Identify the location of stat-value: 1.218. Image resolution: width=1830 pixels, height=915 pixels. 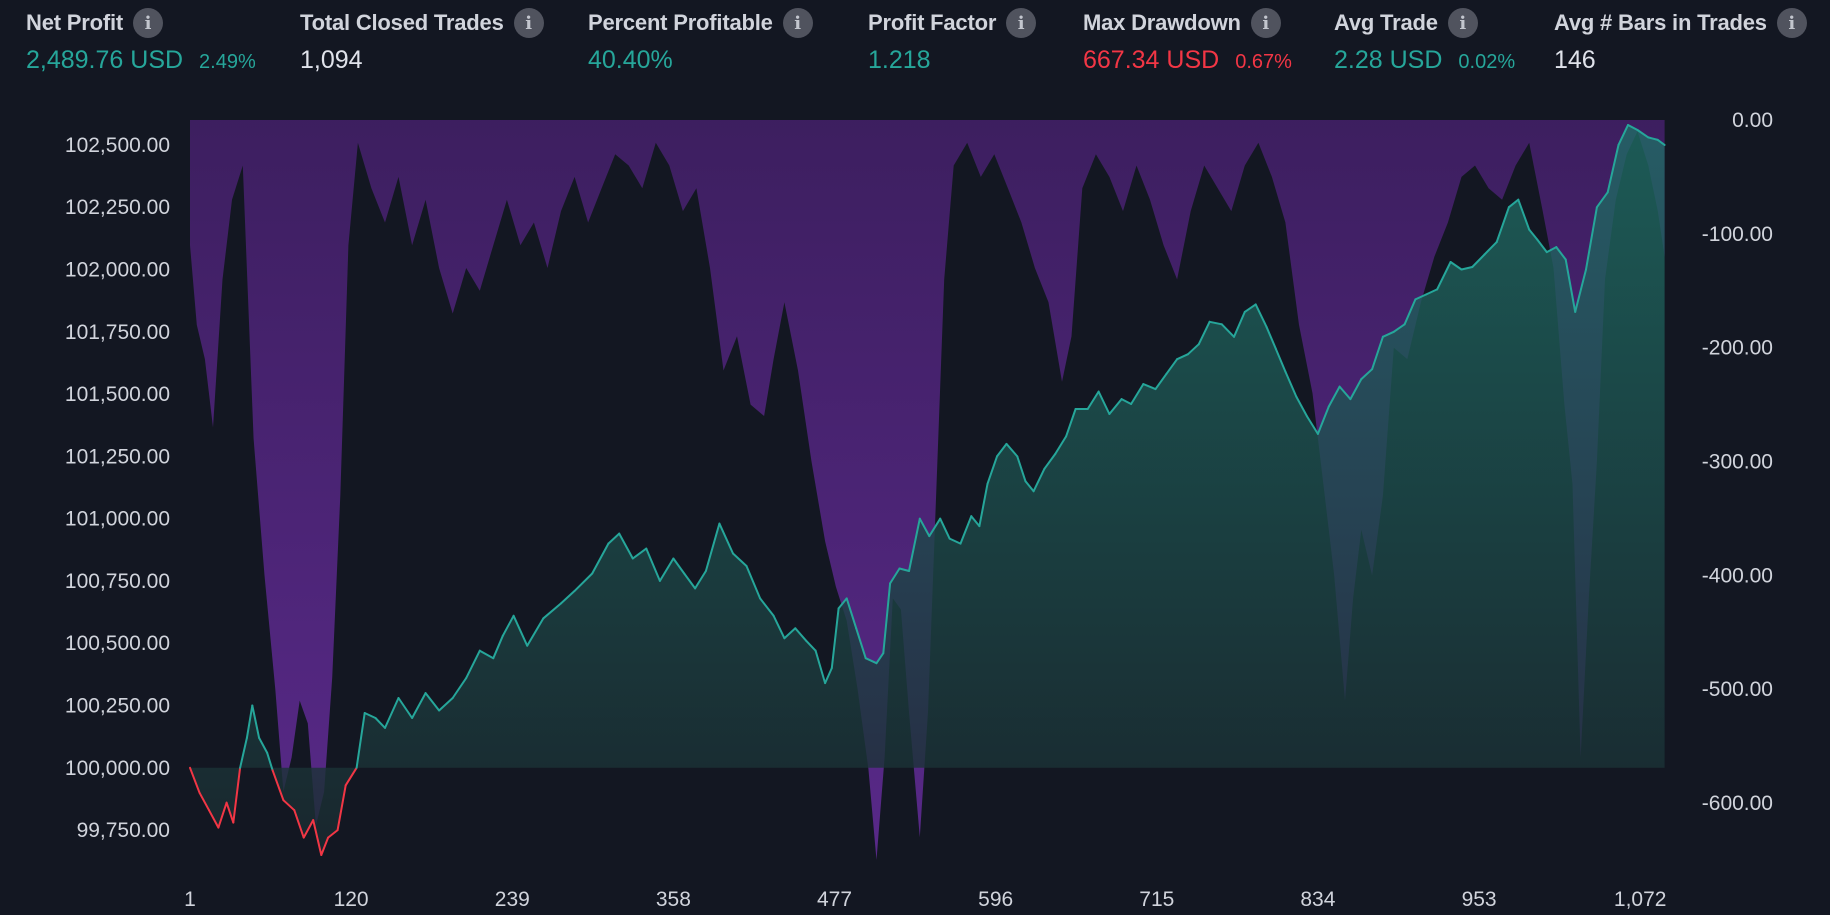
(899, 60).